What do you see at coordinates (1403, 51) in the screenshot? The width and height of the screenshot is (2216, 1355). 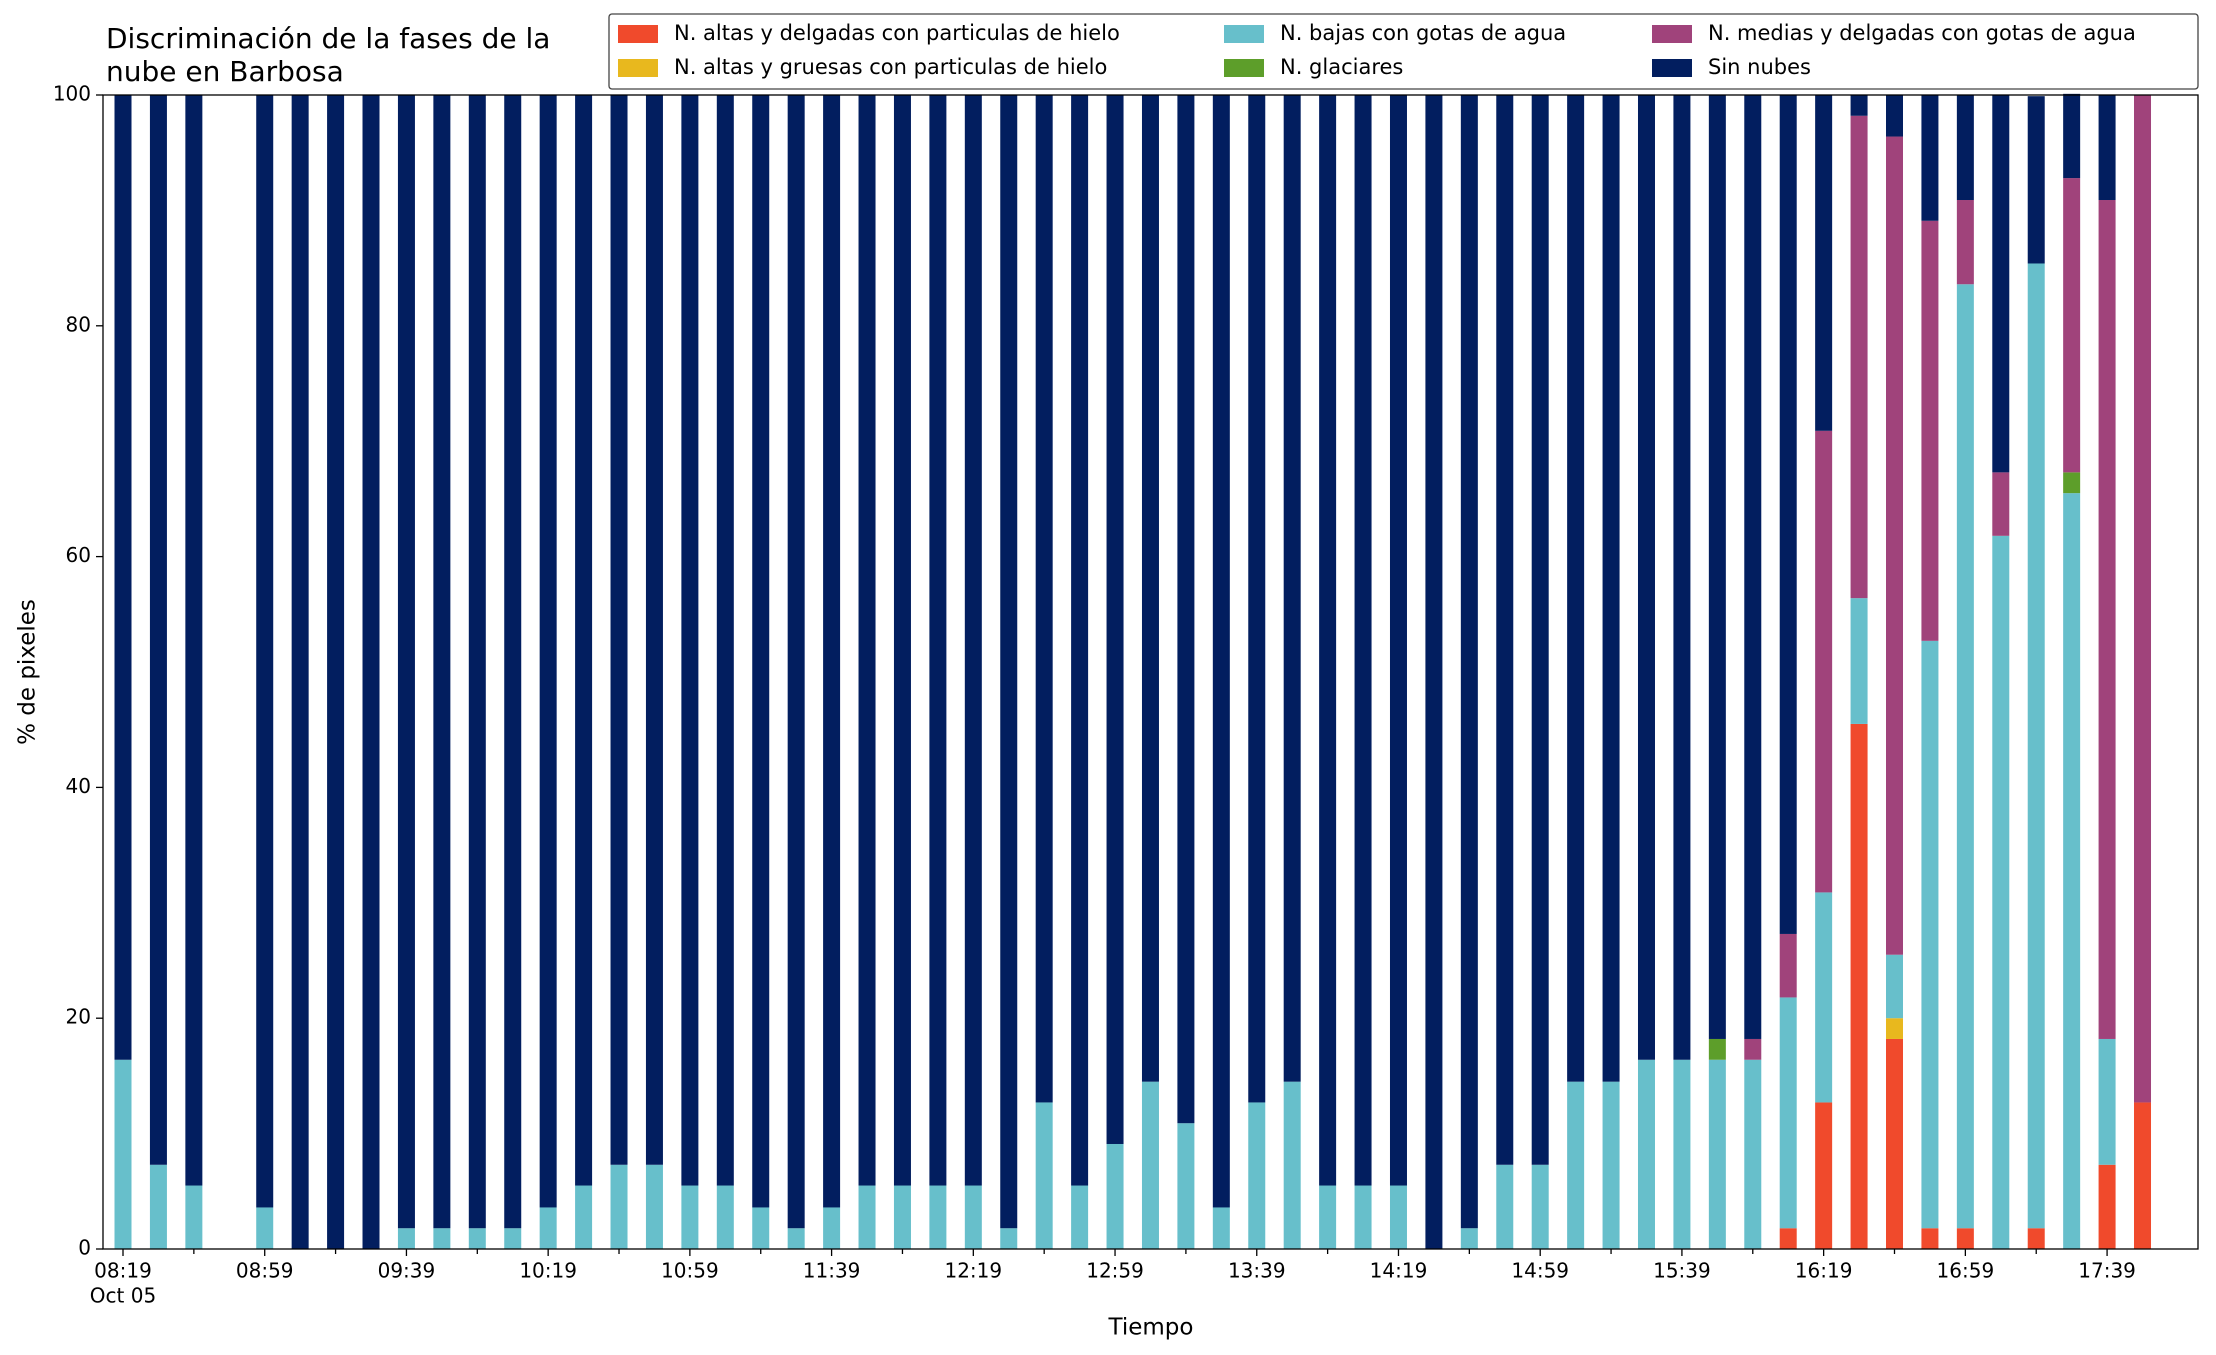 I see `legend-box` at bounding box center [1403, 51].